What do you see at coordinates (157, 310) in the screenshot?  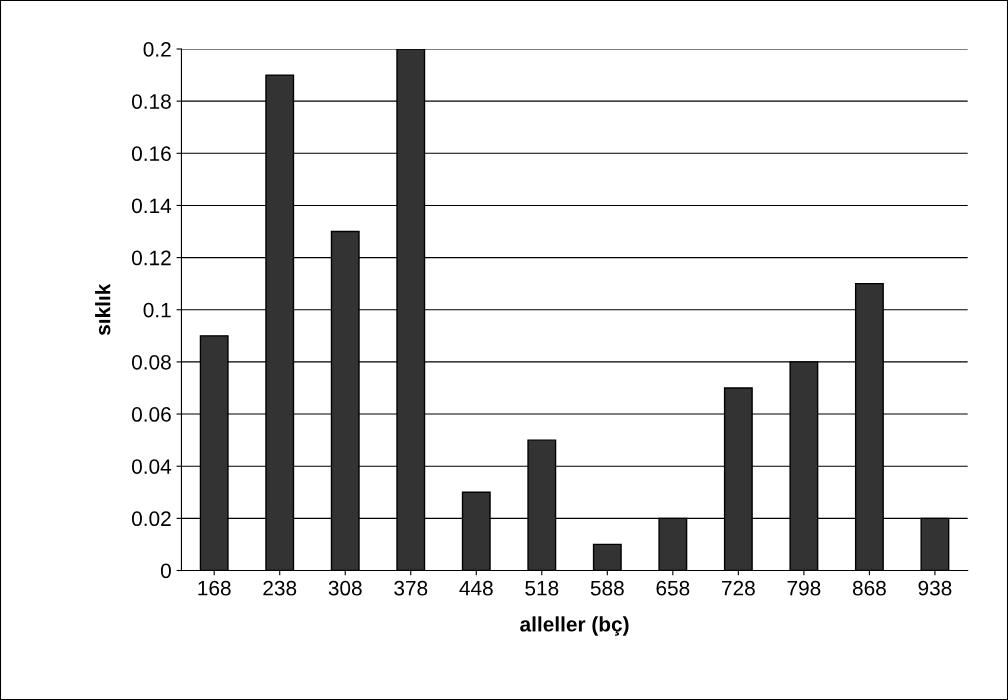 I see `y-tick-label: 0.1` at bounding box center [157, 310].